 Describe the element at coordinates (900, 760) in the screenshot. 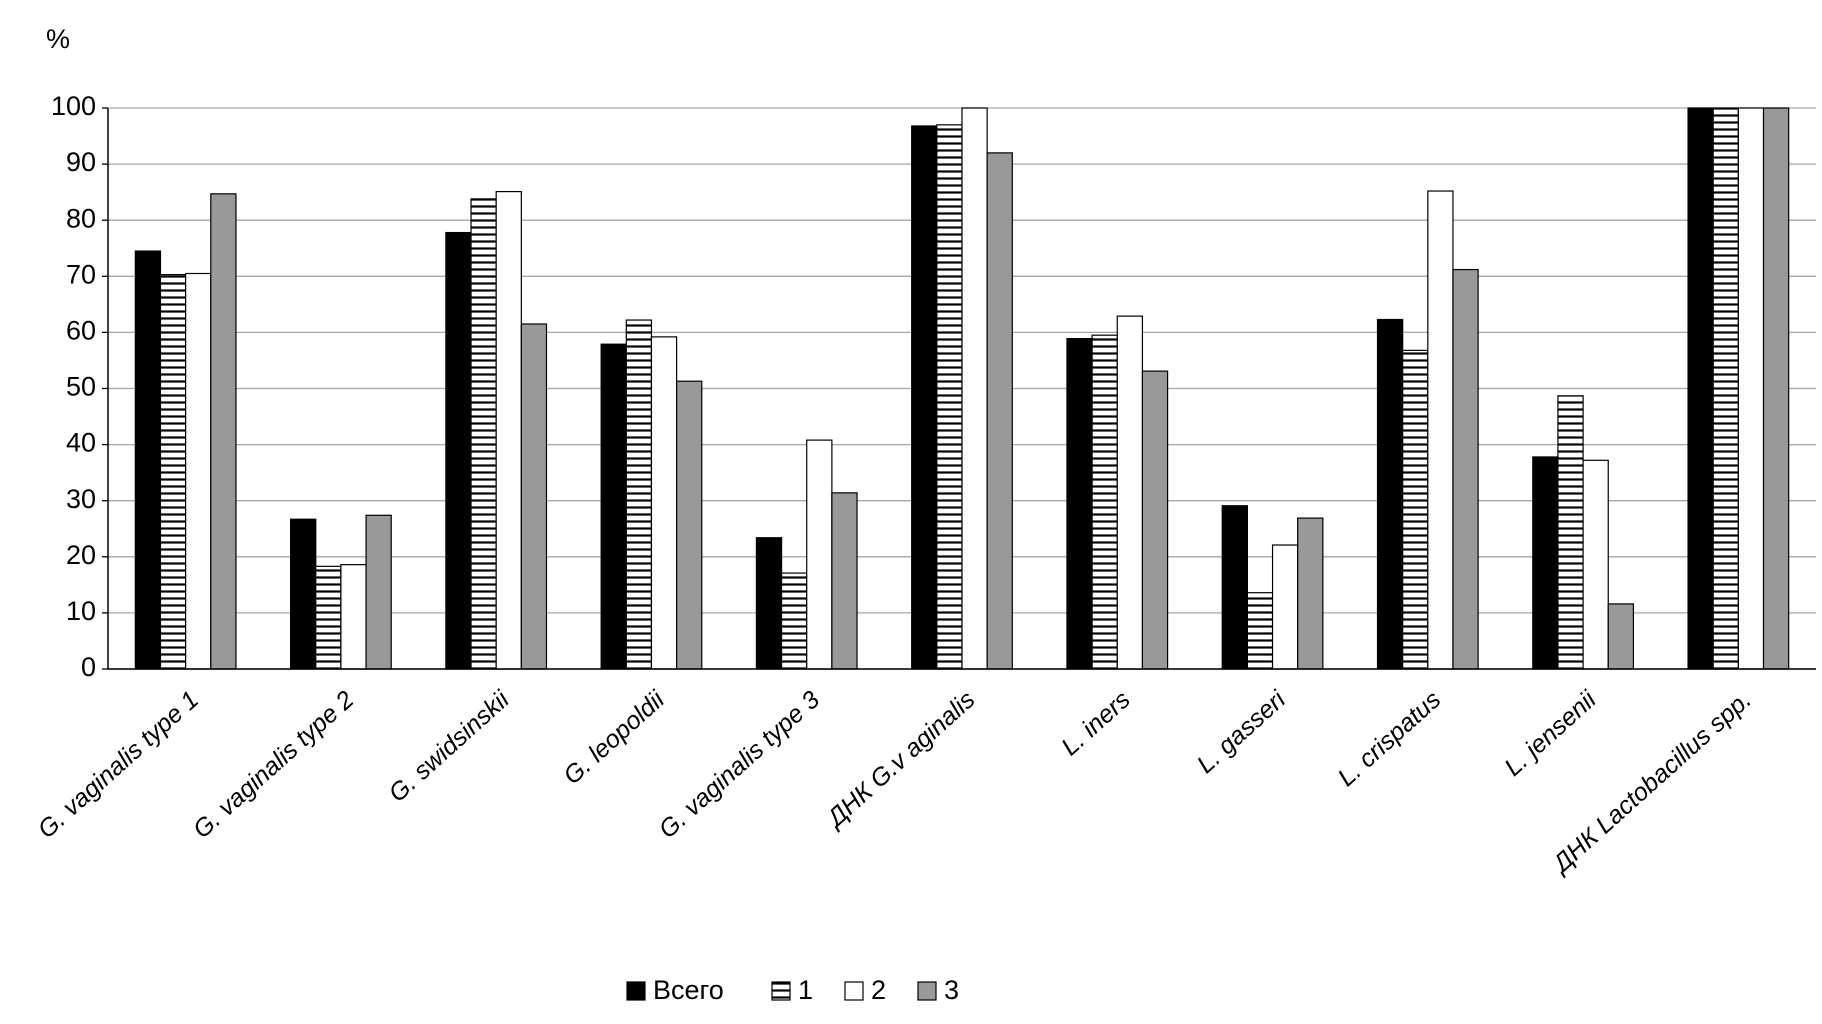

I see `x-tick-label: ДНК G.v aginalis` at that location.